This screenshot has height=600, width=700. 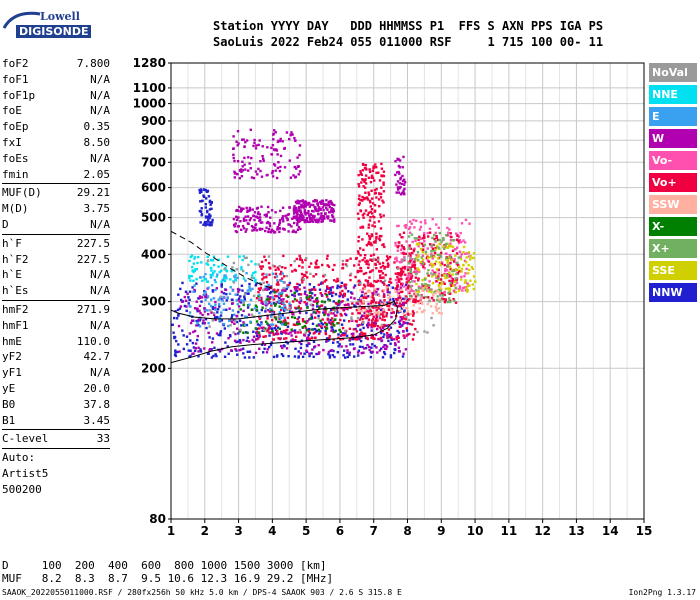 What do you see at coordinates (12, 142) in the screenshot?
I see `param-label: fxI` at bounding box center [12, 142].